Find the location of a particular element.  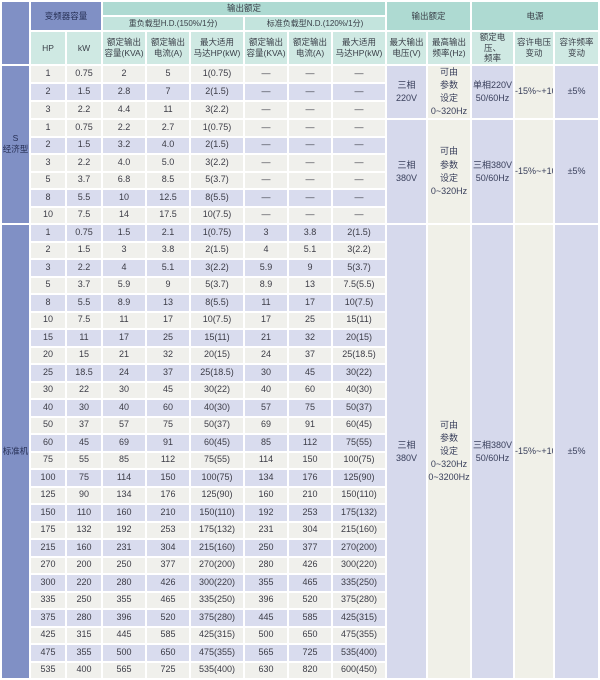

table-cell: 3.7 is located at coordinates (84, 285).